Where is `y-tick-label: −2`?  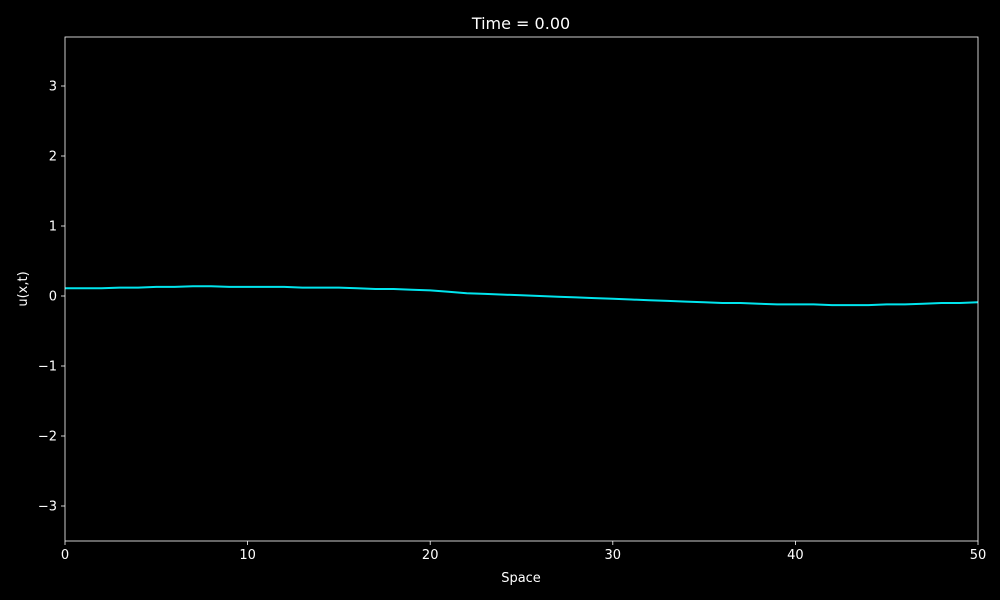 y-tick-label: −2 is located at coordinates (47, 437).